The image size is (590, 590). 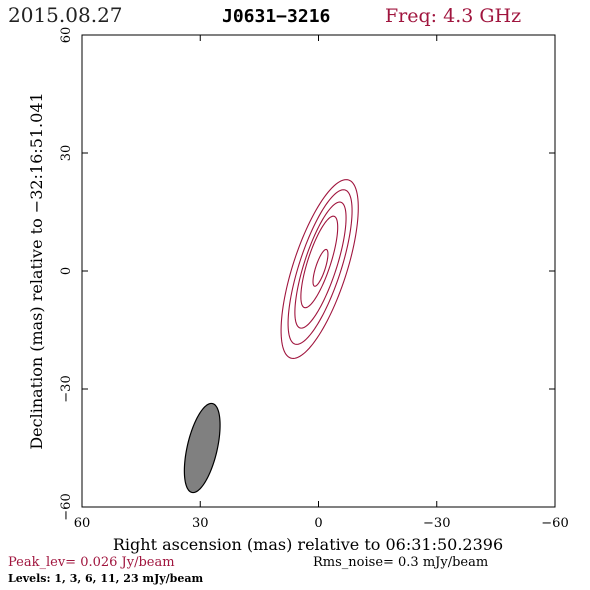 I want to click on x-tick-label: 30, so click(x=200, y=523).